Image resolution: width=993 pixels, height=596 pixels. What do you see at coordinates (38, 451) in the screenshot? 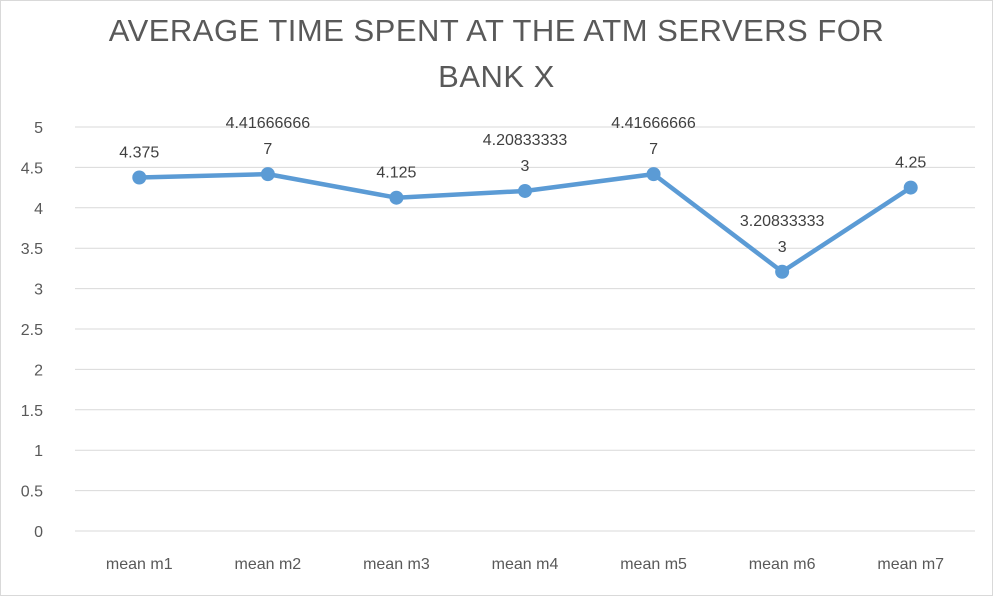
I see `y-tick-label: 1` at bounding box center [38, 451].